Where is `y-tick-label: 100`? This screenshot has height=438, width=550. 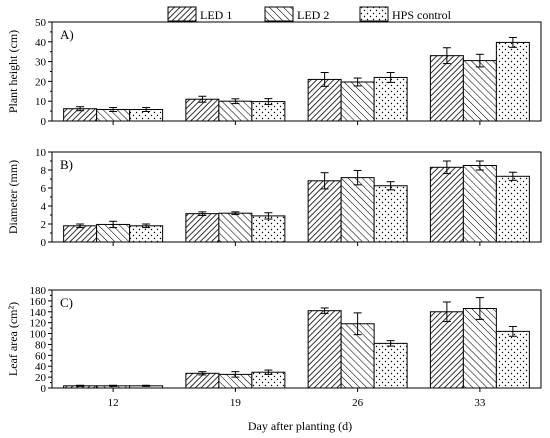 y-tick-label: 100 is located at coordinates (38, 335).